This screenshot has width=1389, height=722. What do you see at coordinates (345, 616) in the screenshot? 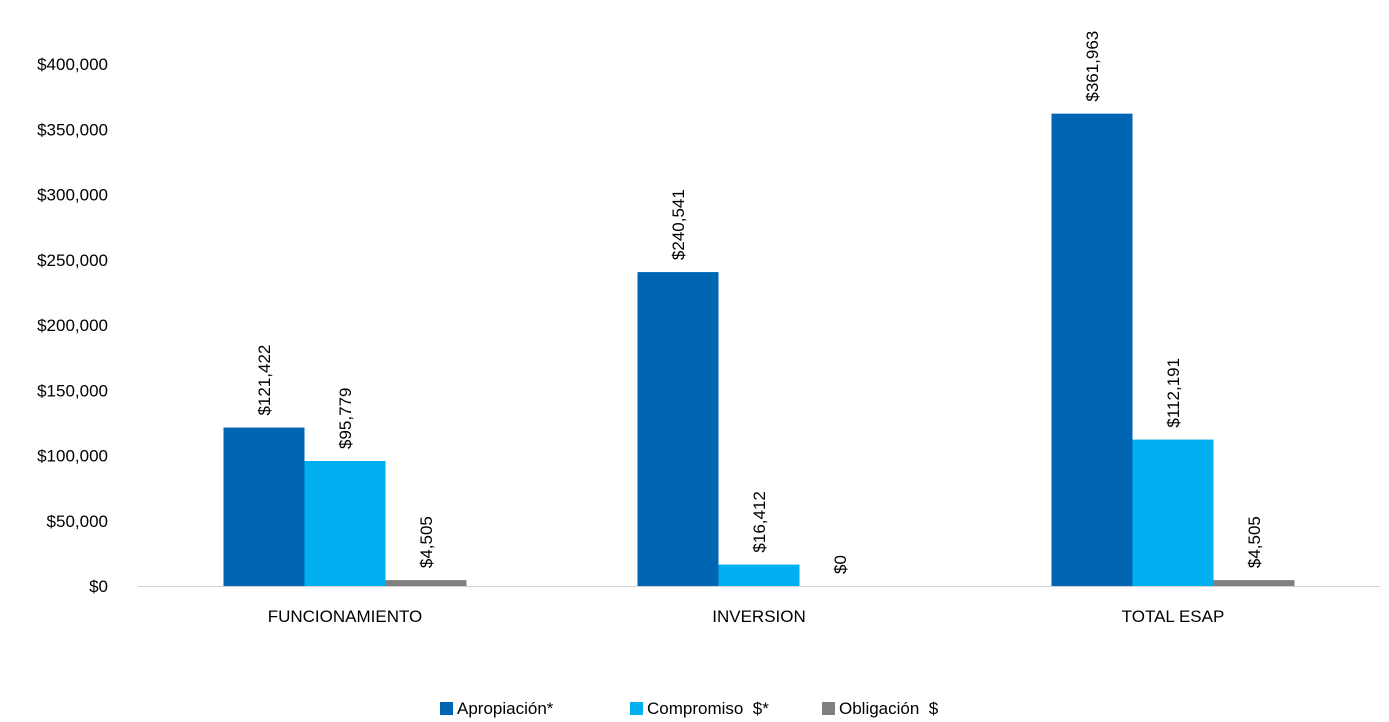
I see `x-category-label: FUNCIONAMIENTO` at bounding box center [345, 616].